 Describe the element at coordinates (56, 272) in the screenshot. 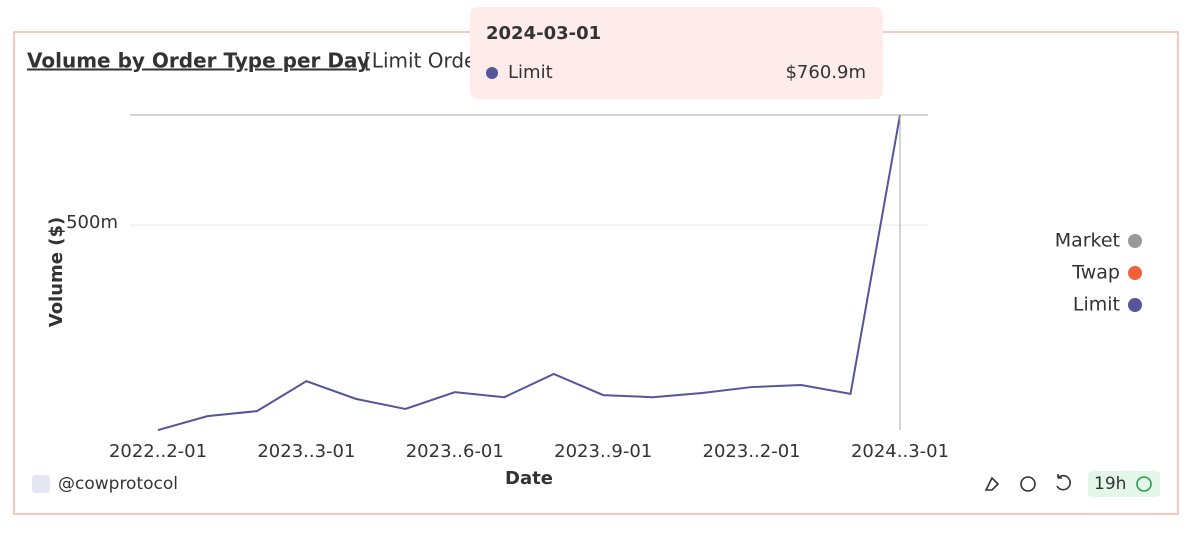

I see `y-axis-label: Volume ($)` at that location.